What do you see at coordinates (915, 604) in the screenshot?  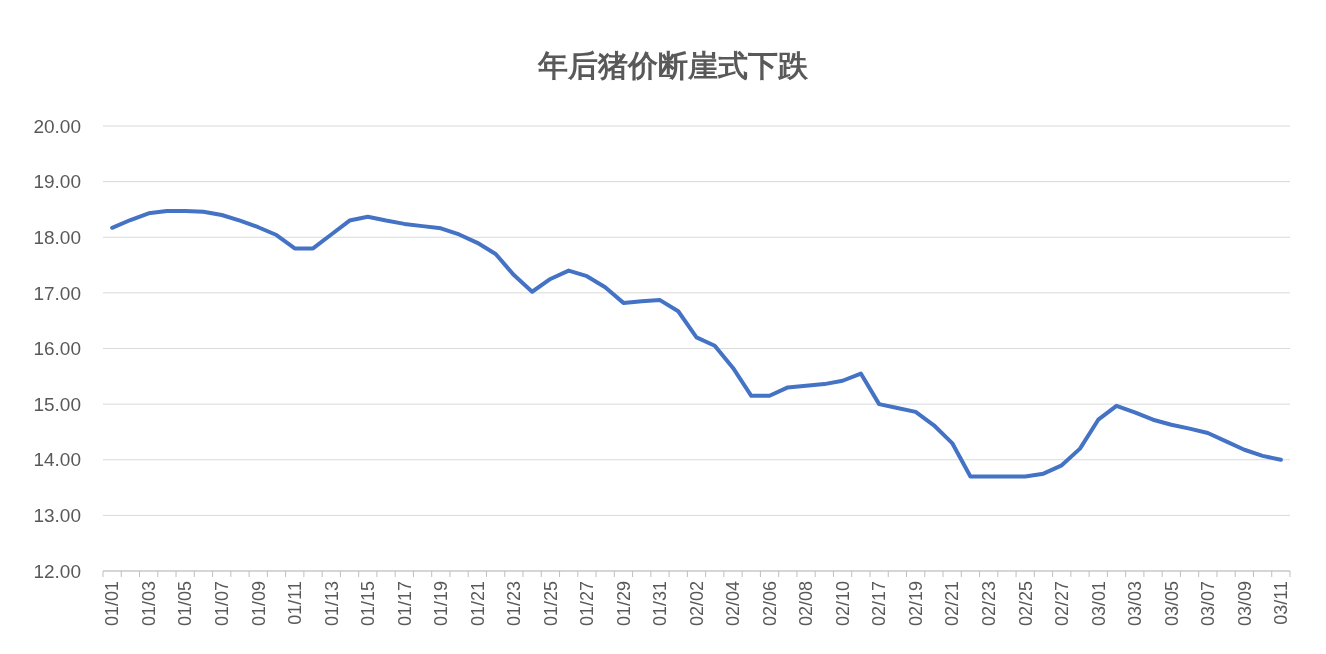 I see `x-tick-label: 02/19` at bounding box center [915, 604].